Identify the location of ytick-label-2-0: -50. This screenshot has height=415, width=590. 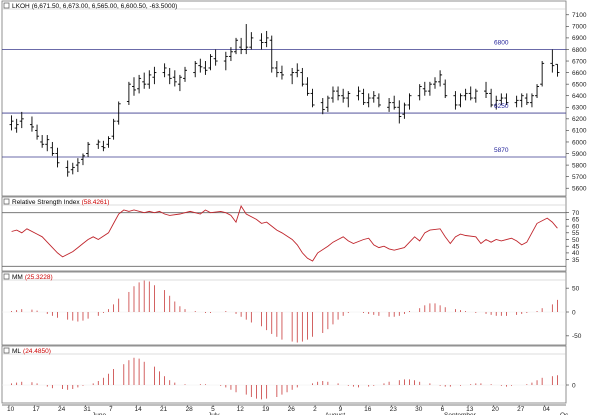
(577, 336).